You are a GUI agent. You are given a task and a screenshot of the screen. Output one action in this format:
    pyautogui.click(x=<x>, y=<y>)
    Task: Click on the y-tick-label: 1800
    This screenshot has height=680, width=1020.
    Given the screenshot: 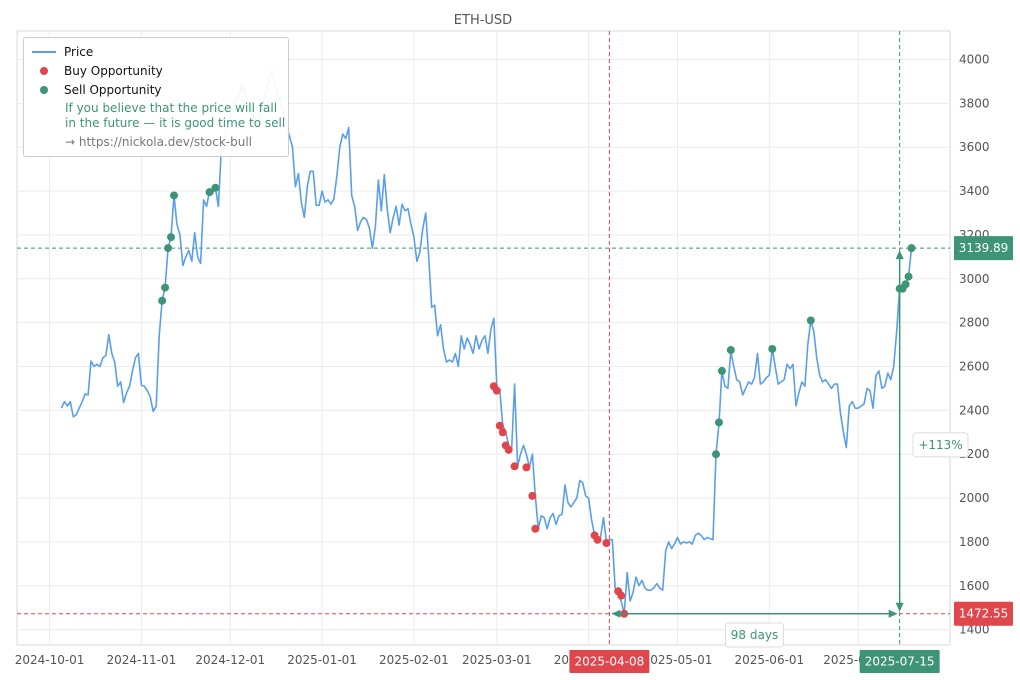 What is the action you would take?
    pyautogui.click(x=974, y=542)
    